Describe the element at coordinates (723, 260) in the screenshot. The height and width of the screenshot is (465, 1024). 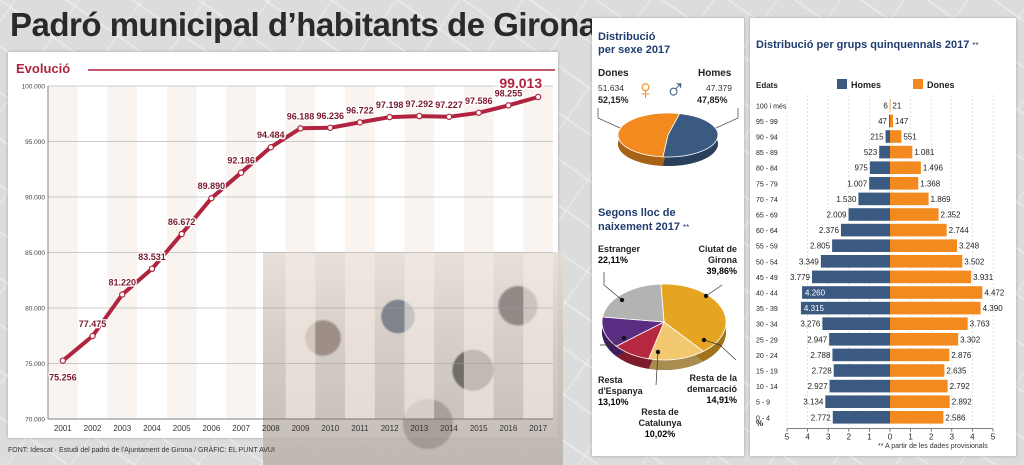
I see `birth-label-girona: Girona` at that location.